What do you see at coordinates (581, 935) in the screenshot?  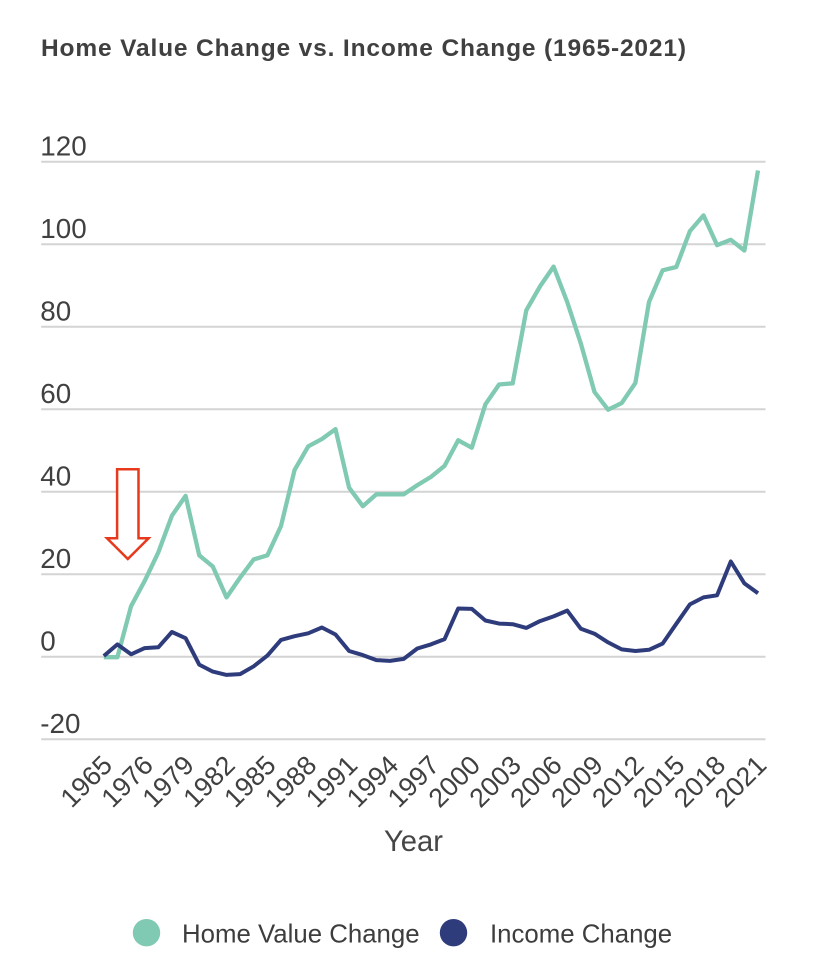 I see `svg-text: Income Change` at bounding box center [581, 935].